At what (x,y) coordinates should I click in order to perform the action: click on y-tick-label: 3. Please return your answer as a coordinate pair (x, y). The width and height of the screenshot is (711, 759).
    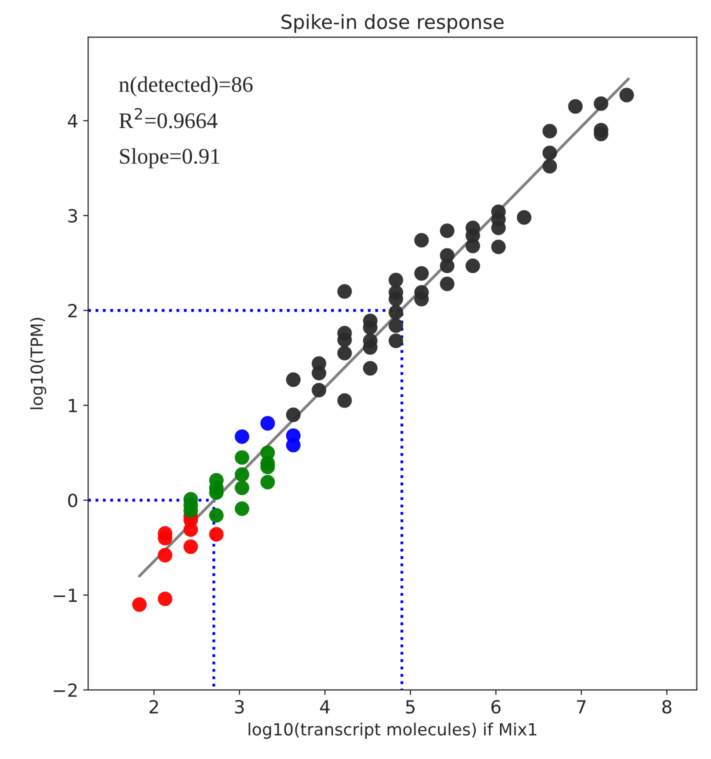
    Looking at the image, I should click on (72, 216).